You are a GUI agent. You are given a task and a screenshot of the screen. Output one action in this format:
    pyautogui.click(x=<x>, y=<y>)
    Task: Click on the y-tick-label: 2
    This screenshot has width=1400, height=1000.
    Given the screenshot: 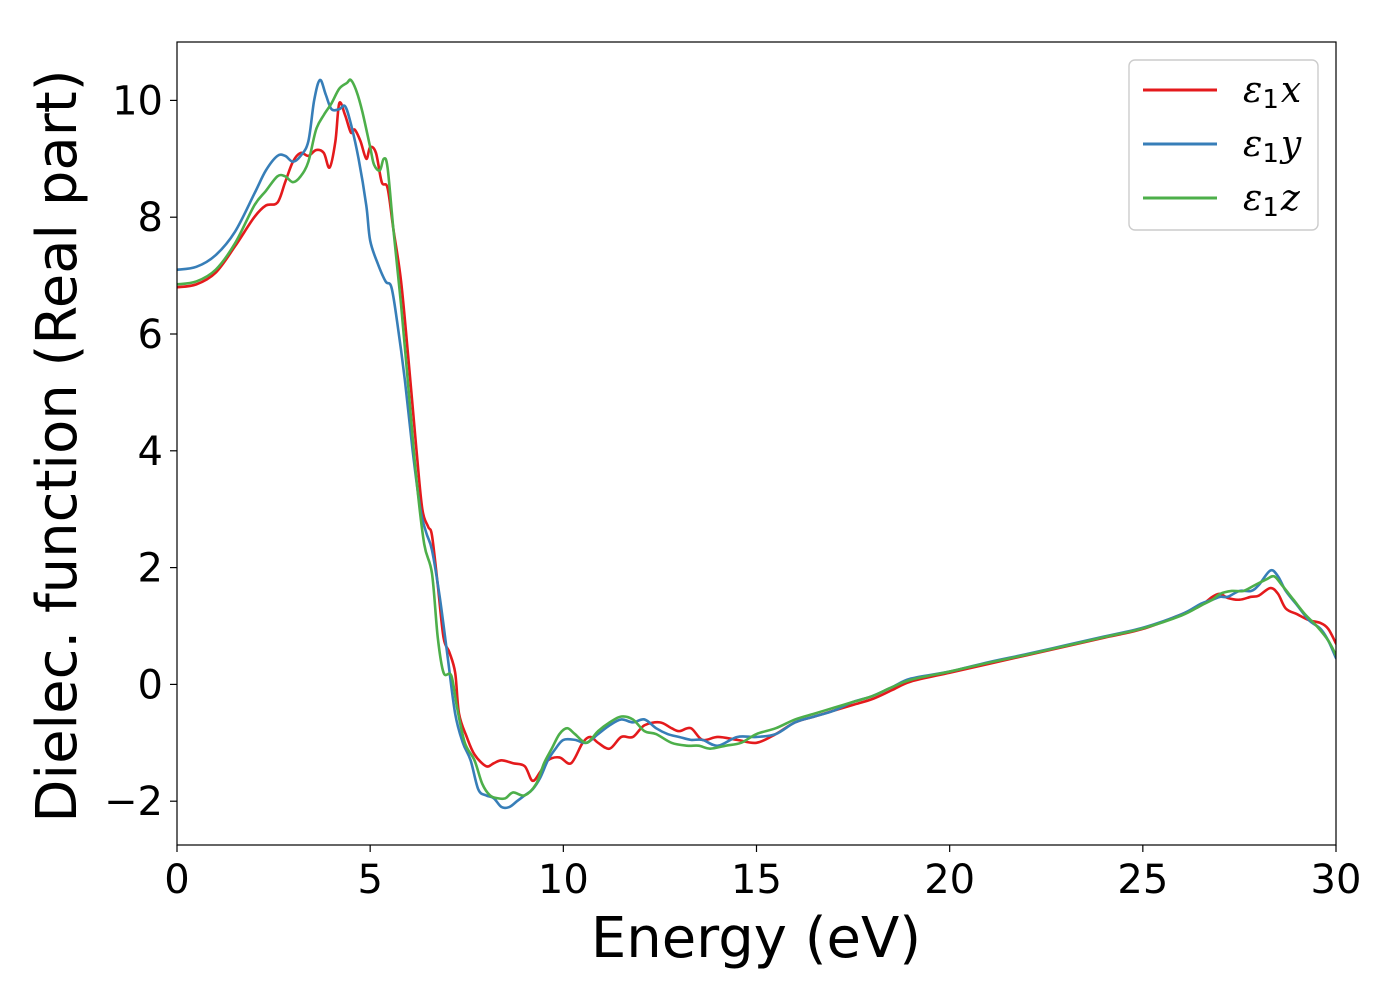 What is the action you would take?
    pyautogui.click(x=150, y=569)
    